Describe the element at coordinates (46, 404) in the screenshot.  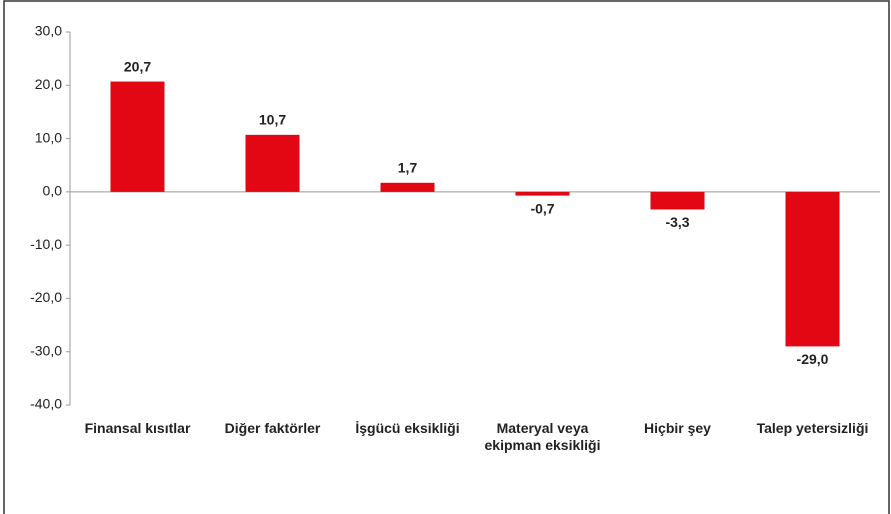
I see `y-tick-label: -40,0` at that location.